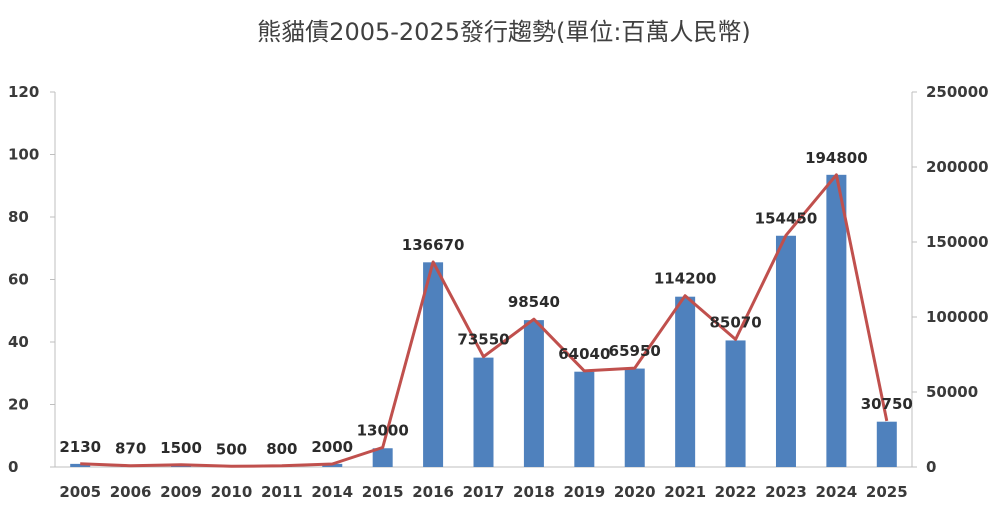 The width and height of the screenshot is (1008, 512). I want to click on left-tick-label: 20, so click(18, 405).